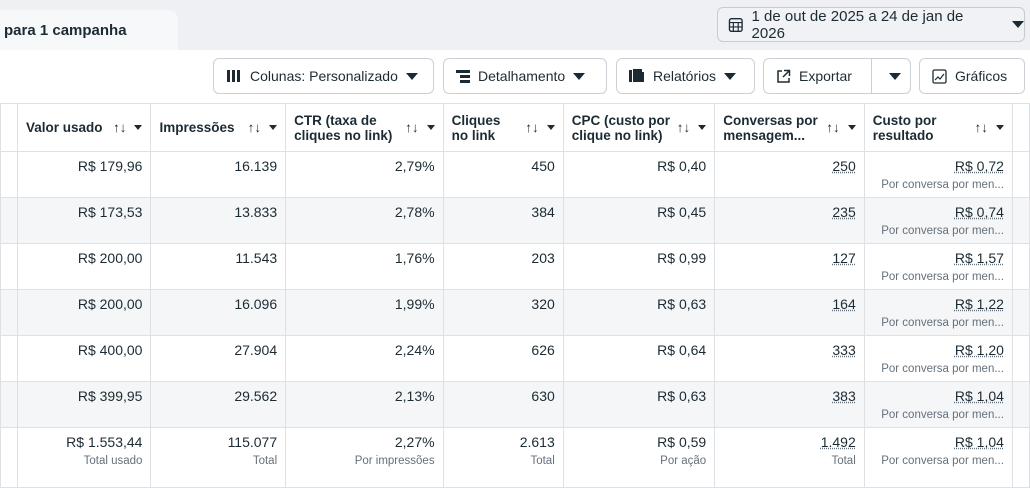 The image size is (1030, 488). What do you see at coordinates (682, 166) in the screenshot?
I see `cell-value: R$ 0,40` at bounding box center [682, 166].